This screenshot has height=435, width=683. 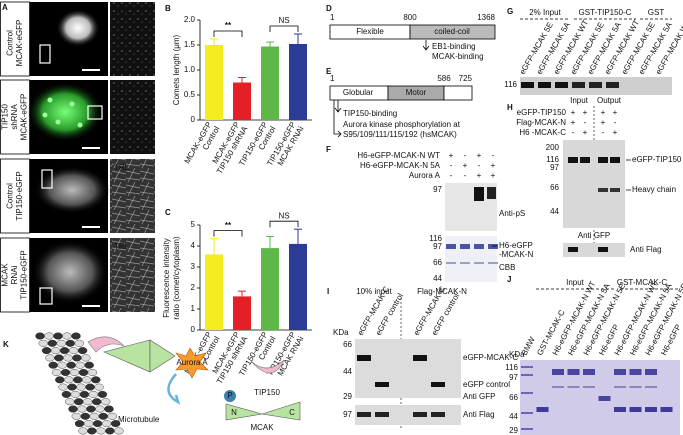 What do you see at coordinates (425, 175) in the screenshot?
I see `condition-label: Aurora A` at bounding box center [425, 175].